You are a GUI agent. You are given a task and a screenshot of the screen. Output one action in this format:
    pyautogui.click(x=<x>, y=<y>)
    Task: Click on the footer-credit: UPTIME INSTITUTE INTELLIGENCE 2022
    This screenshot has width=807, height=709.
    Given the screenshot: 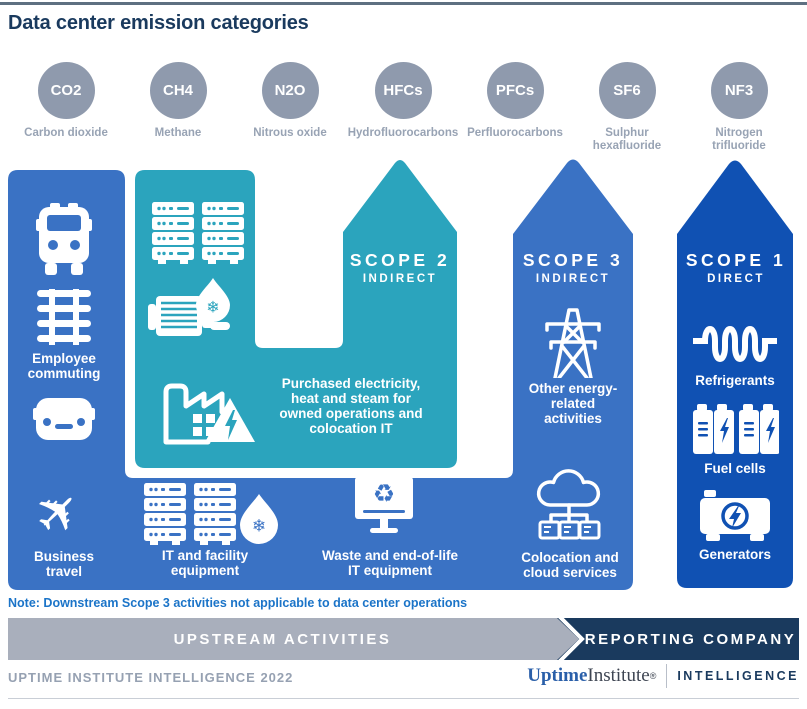 What is the action you would take?
    pyautogui.click(x=151, y=677)
    